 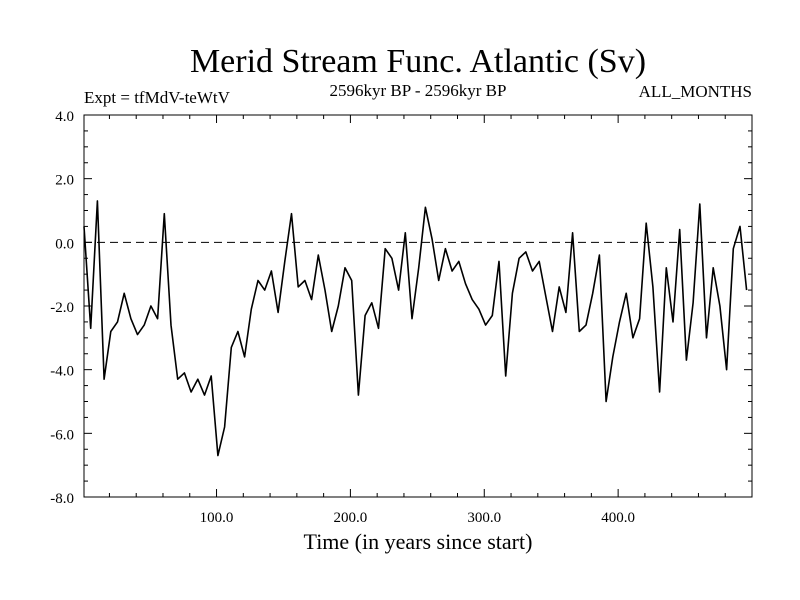 I want to click on experiment-label: Expt = tfMdV-teWtV, so click(x=157, y=97).